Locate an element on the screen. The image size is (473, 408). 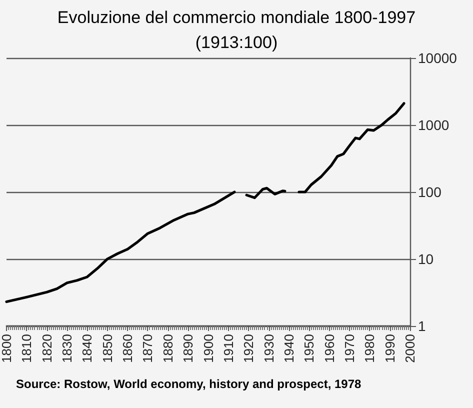
x-tick-label: 1990 is located at coordinates (390, 348).